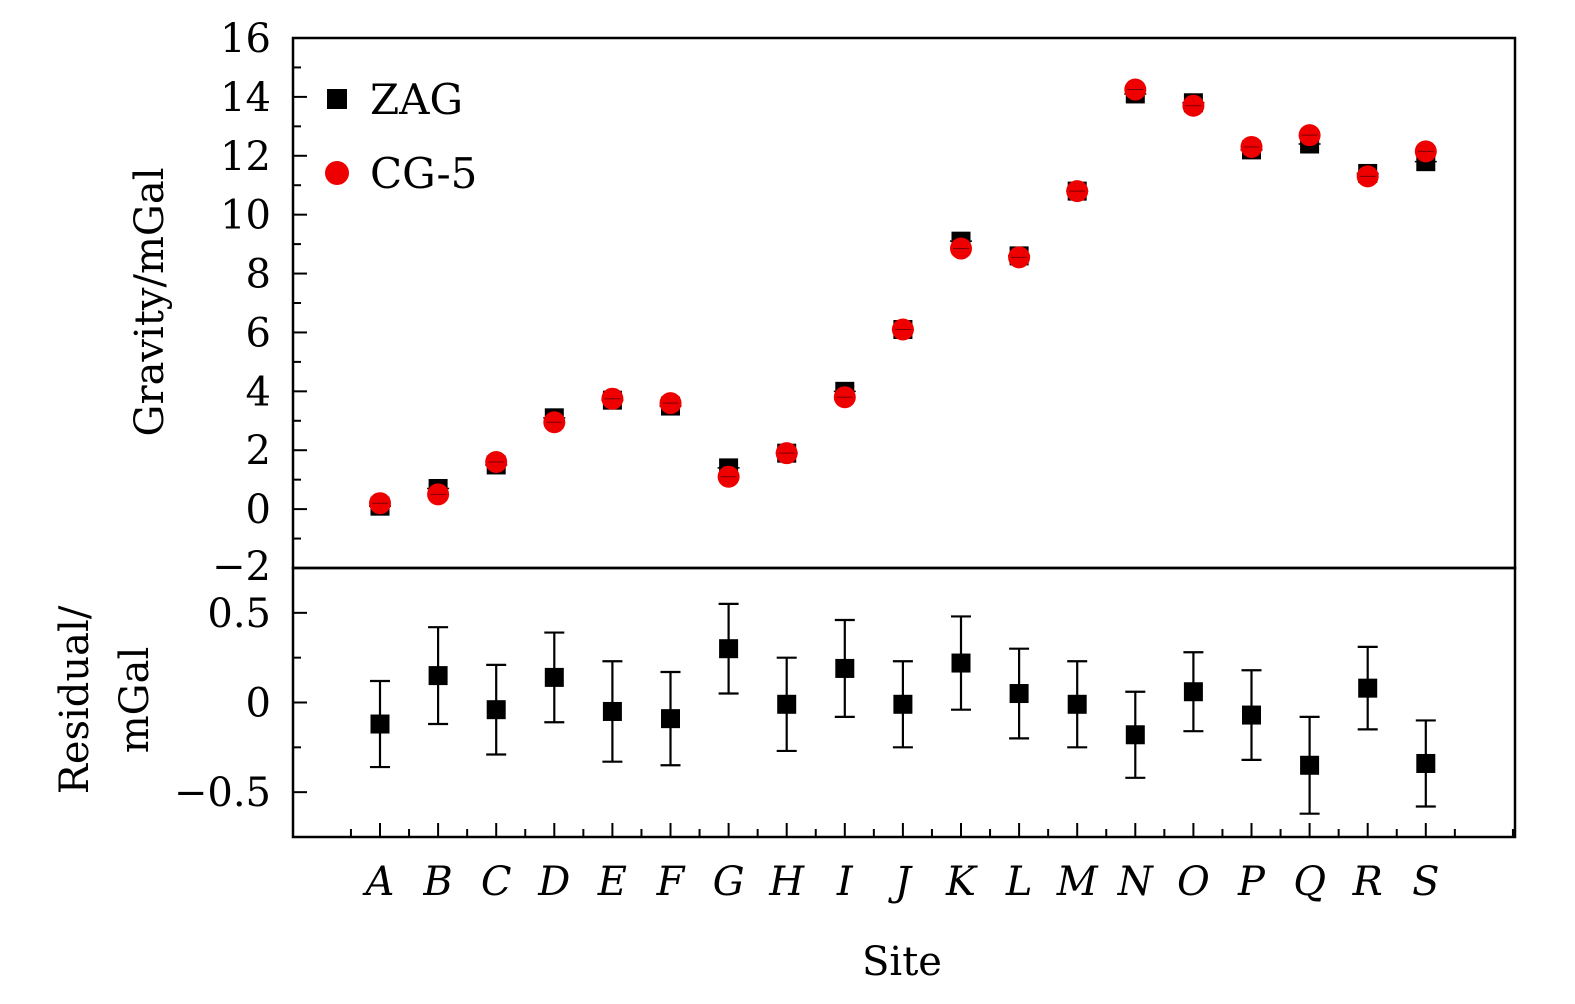 Image resolution: width=1575 pixels, height=1004 pixels. I want to click on site-tick-label: O, so click(1193, 882).